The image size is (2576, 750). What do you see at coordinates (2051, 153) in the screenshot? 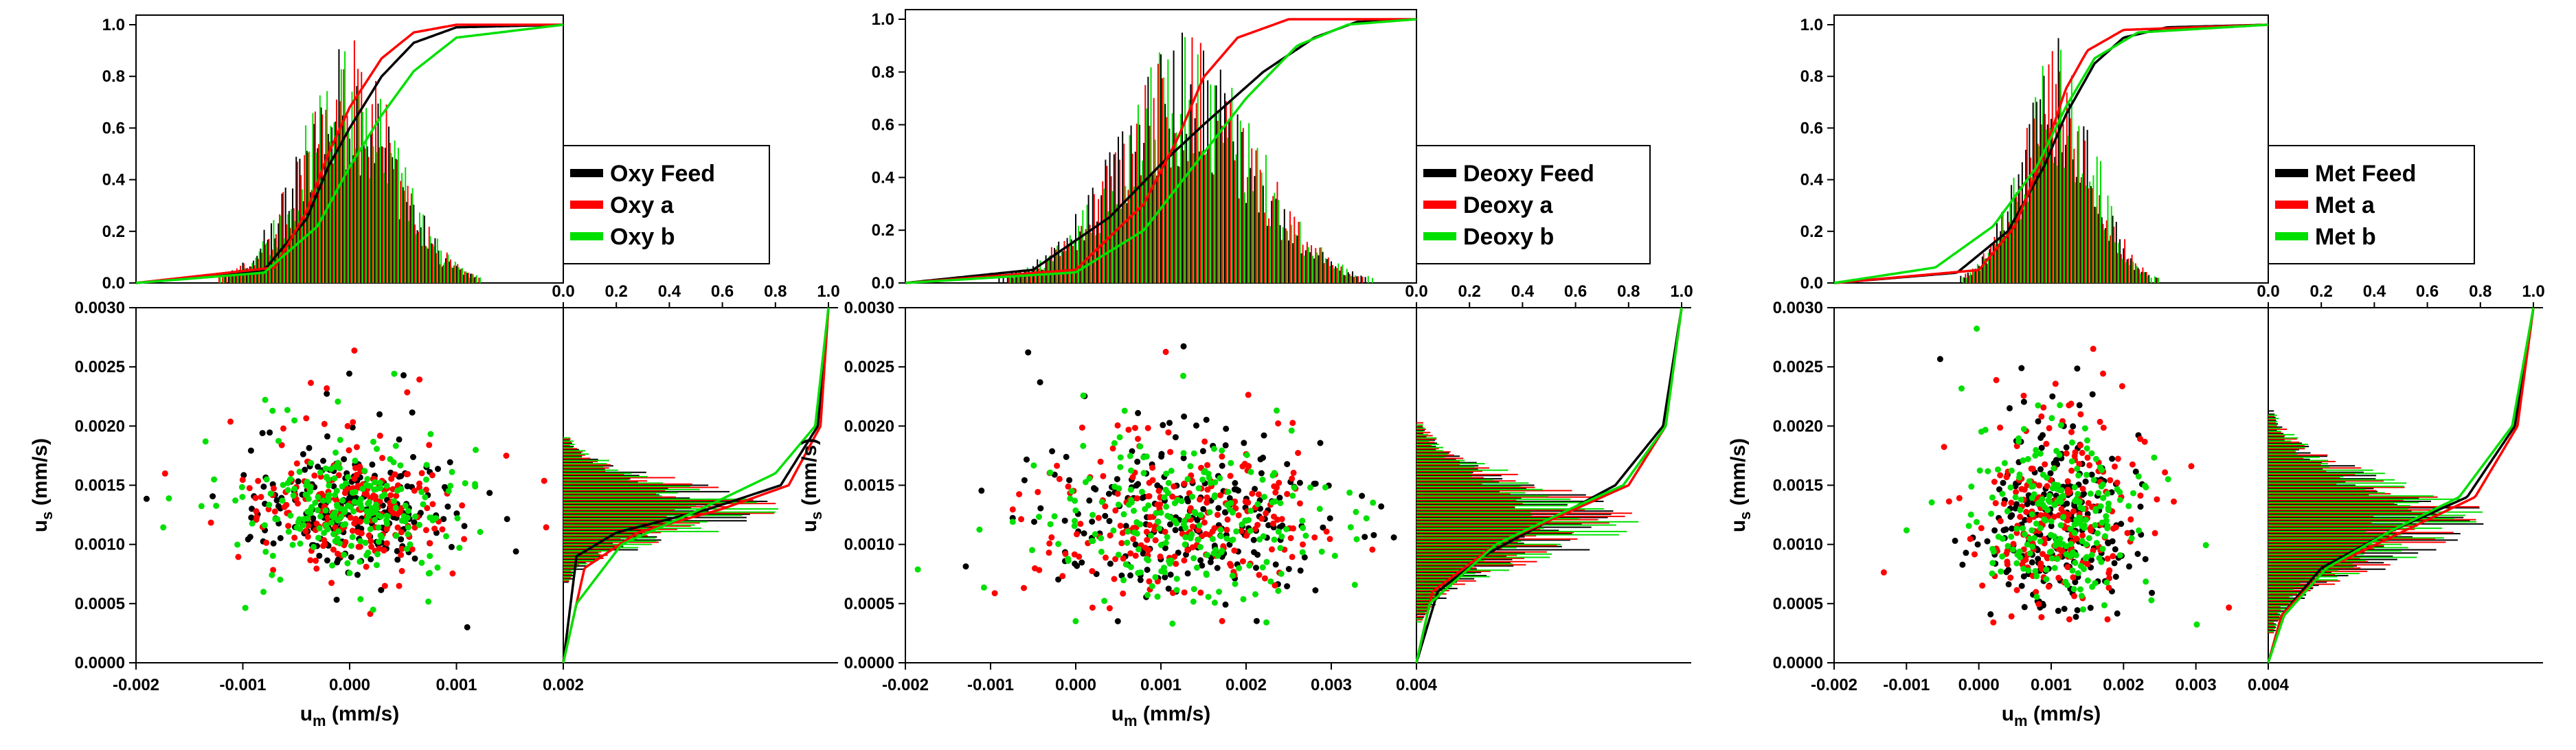
I see `top-cdf-curve` at bounding box center [2051, 153].